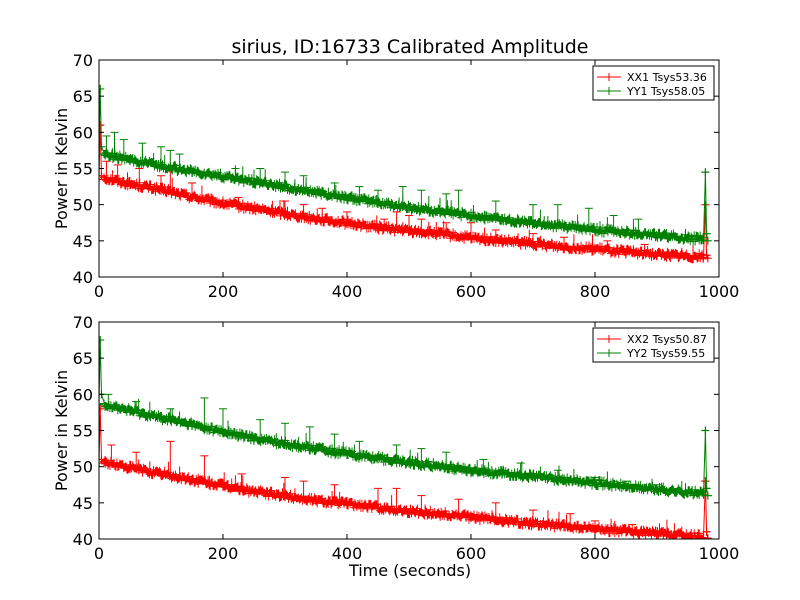  Describe the element at coordinates (399, 194) in the screenshot. I see `top-series-2-noise` at that location.